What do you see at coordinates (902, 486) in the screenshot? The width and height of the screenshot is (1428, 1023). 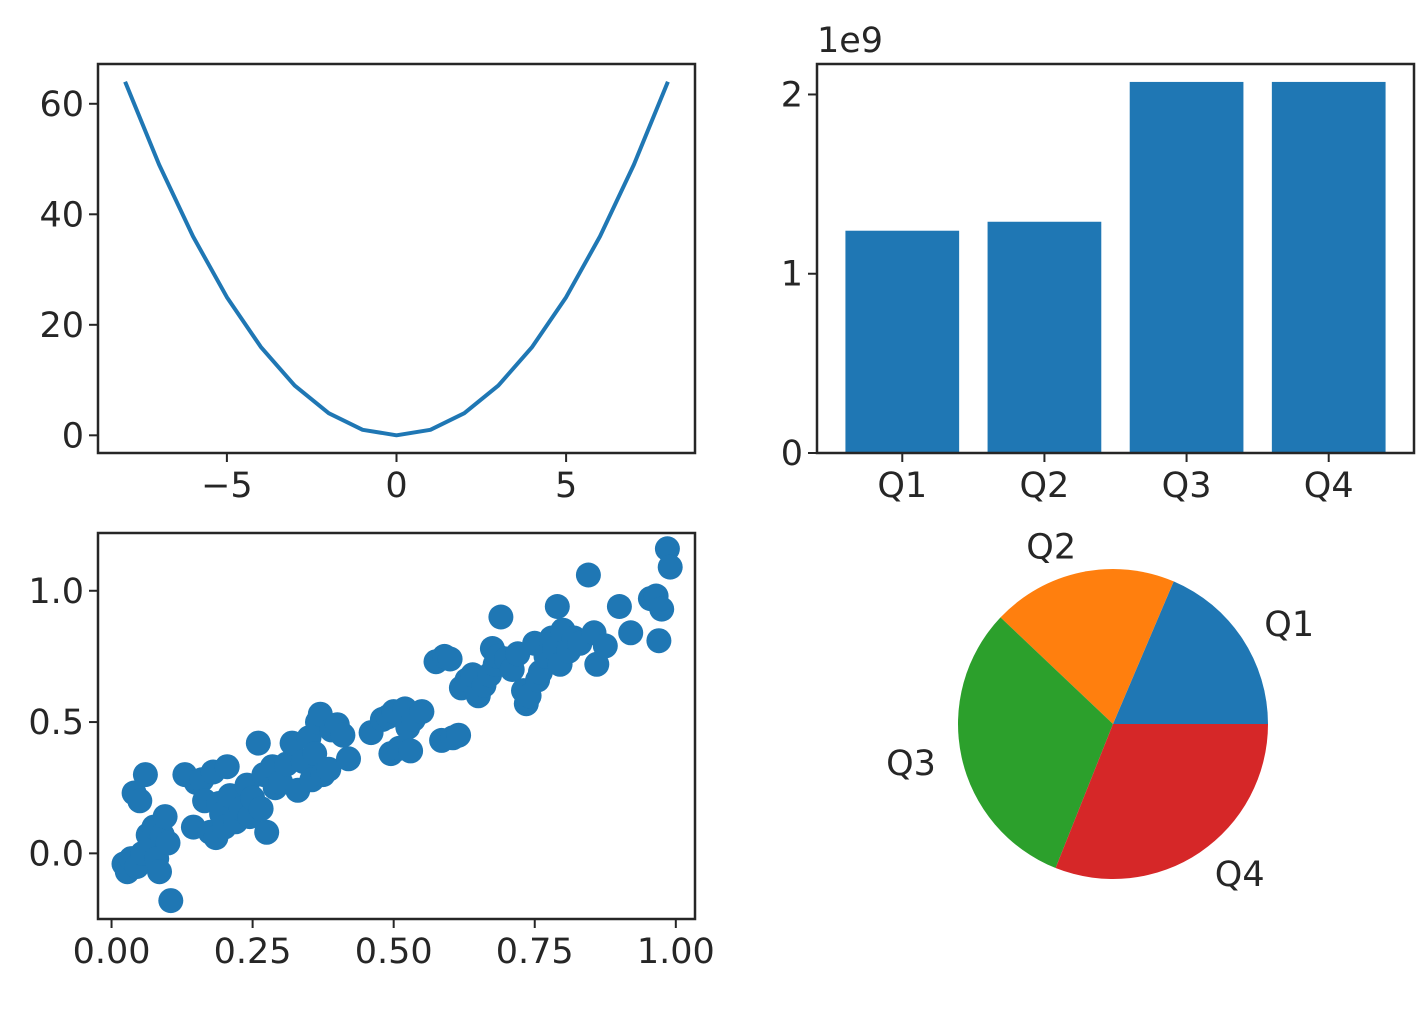 I see `x-tick-label: Q1` at bounding box center [902, 486].